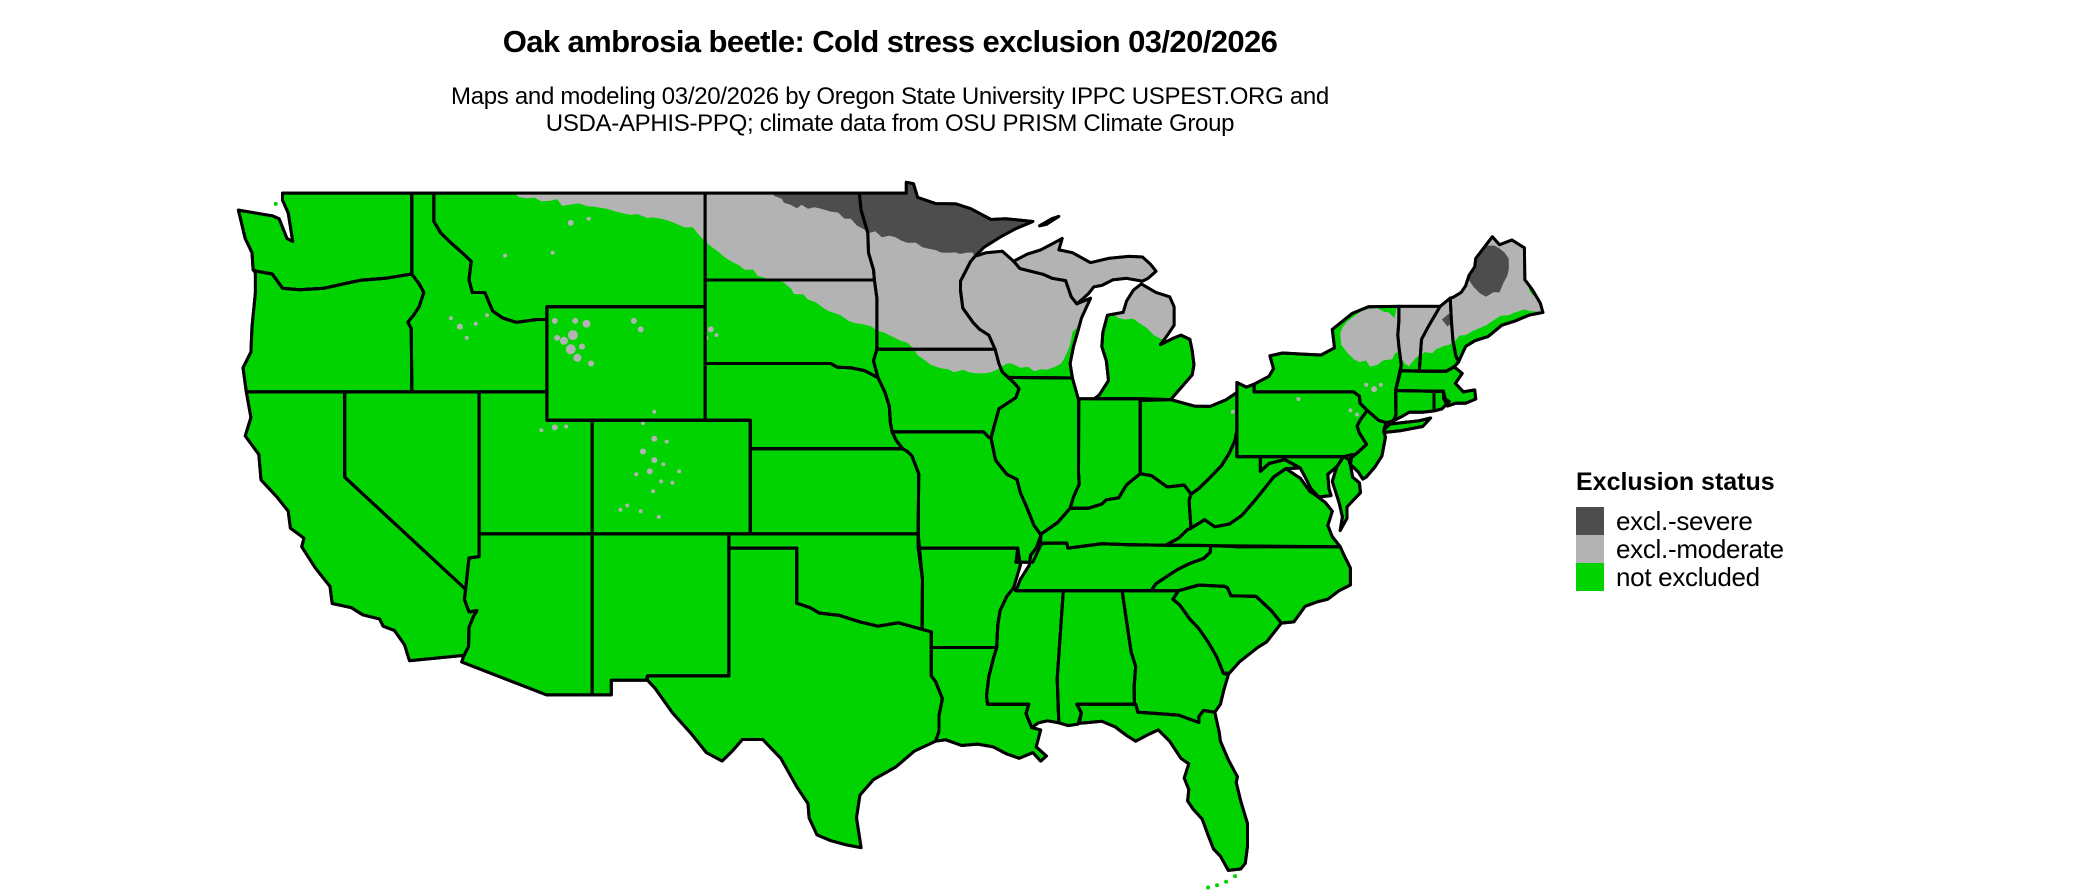 The width and height of the screenshot is (2100, 892). Describe the element at coordinates (1302, 421) in the screenshot. I see `state-shape-pa` at that location.